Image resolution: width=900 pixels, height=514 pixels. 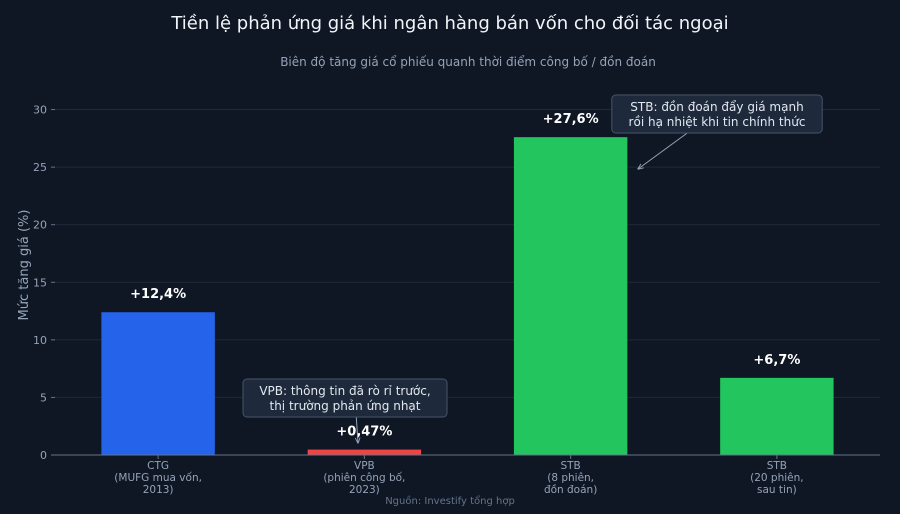 What do you see at coordinates (777, 490) in the screenshot?
I see `x-tick-label: sau tin)` at bounding box center [777, 490].